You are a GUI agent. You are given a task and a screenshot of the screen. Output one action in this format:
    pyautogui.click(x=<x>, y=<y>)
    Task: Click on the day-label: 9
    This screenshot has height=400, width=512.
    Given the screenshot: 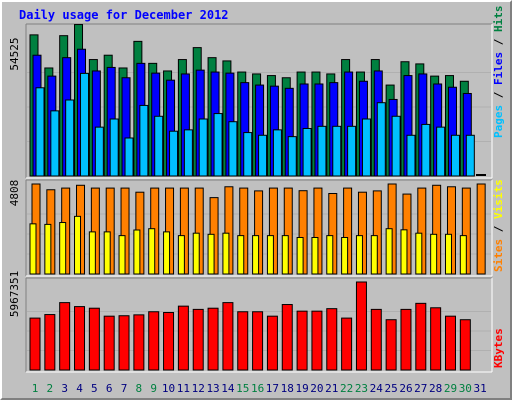 What is the action you would take?
    pyautogui.click(x=153, y=388)
    